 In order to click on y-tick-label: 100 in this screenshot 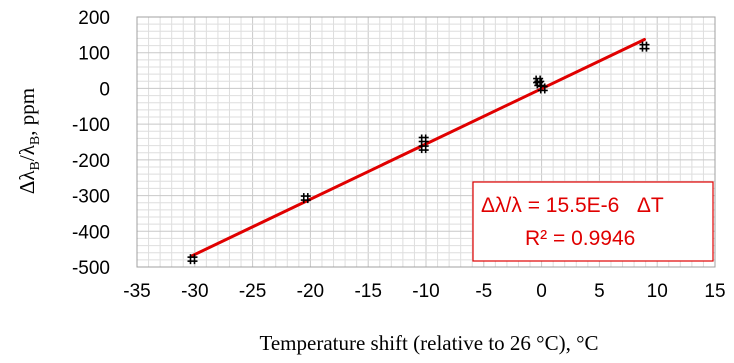, I will do `click(94, 54)`.